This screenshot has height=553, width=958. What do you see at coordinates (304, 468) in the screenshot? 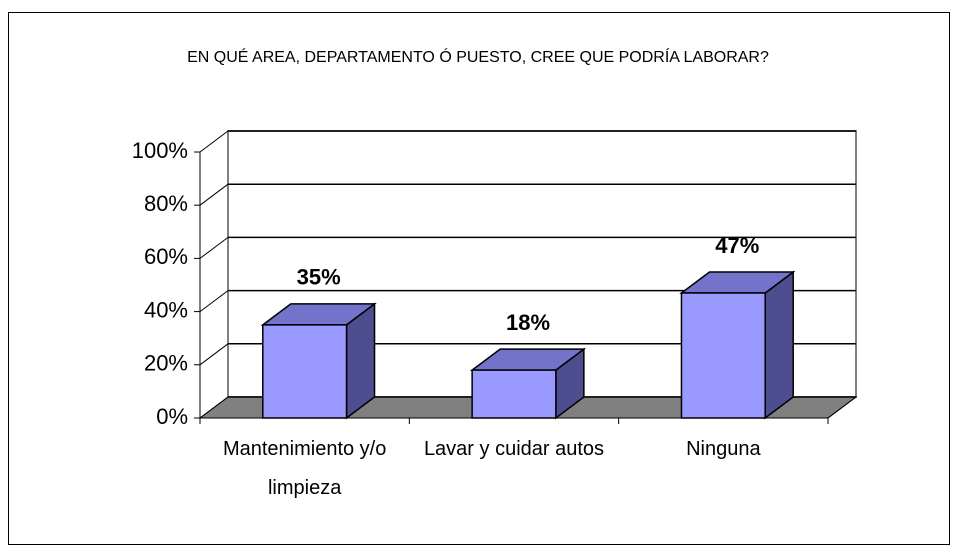
I see `x-tick-label: Mantenimiento y/o limpieza` at bounding box center [304, 468].